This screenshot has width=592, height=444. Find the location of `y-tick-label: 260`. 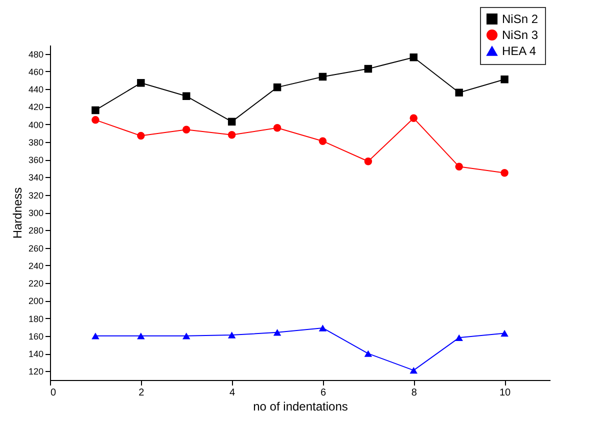

y-tick-label: 260 is located at coordinates (36, 248).